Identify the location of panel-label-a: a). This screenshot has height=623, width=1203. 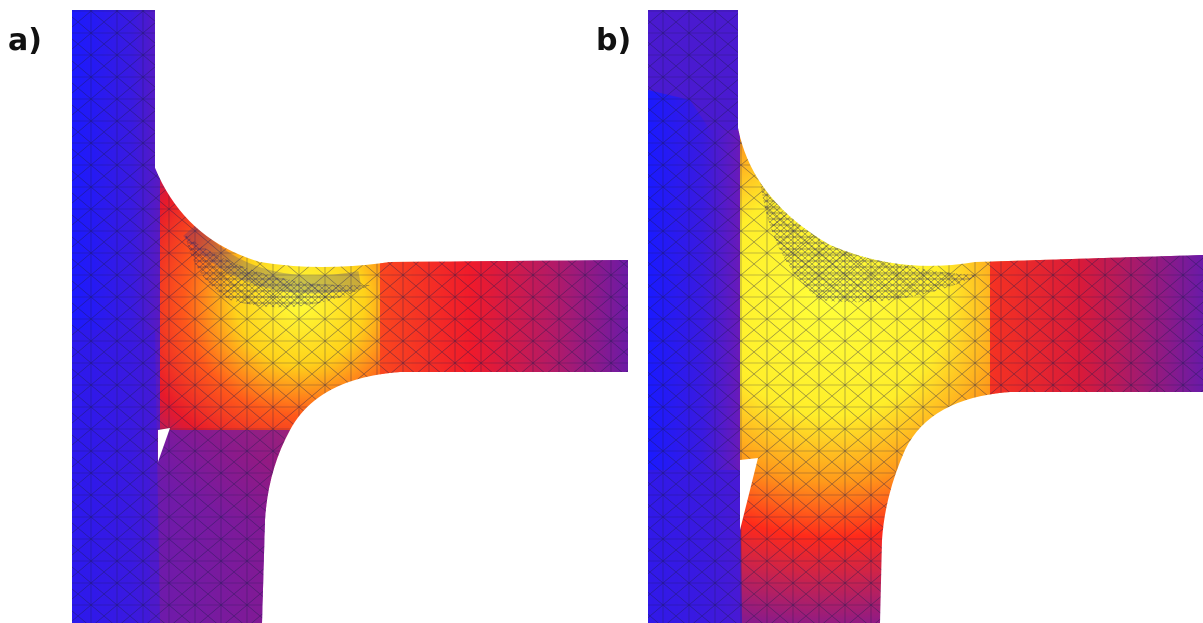
(25, 40).